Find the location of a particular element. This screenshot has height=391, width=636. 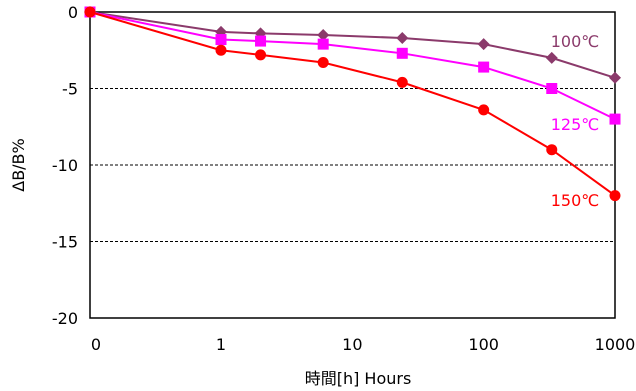

x-axis-title: 時間[h] Hours is located at coordinates (358, 378).